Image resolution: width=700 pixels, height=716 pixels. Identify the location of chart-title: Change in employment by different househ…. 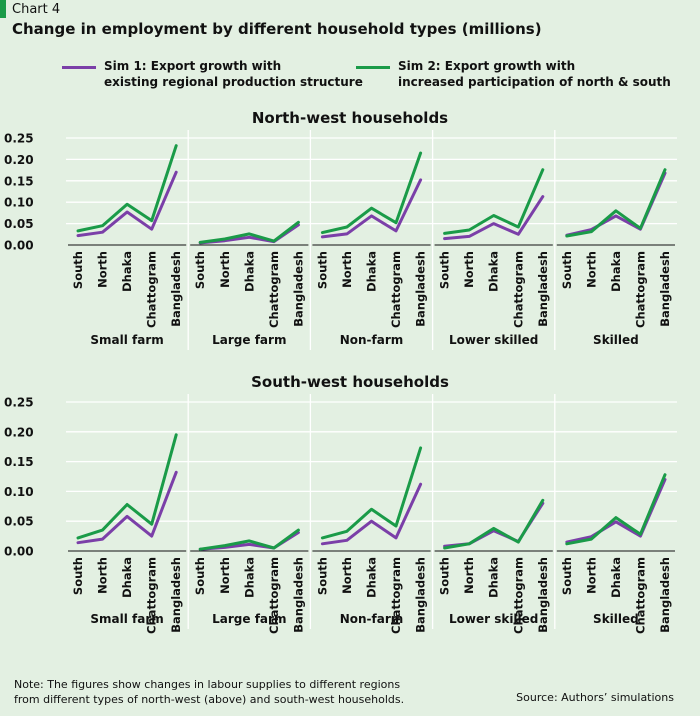
(277, 29).